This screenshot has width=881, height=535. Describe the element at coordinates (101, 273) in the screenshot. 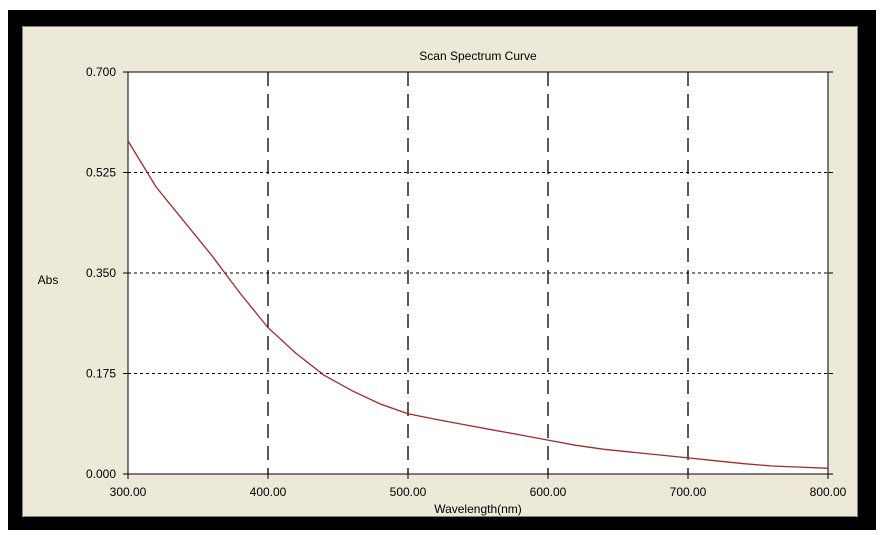

I see `y-tick-label: 0.350` at that location.